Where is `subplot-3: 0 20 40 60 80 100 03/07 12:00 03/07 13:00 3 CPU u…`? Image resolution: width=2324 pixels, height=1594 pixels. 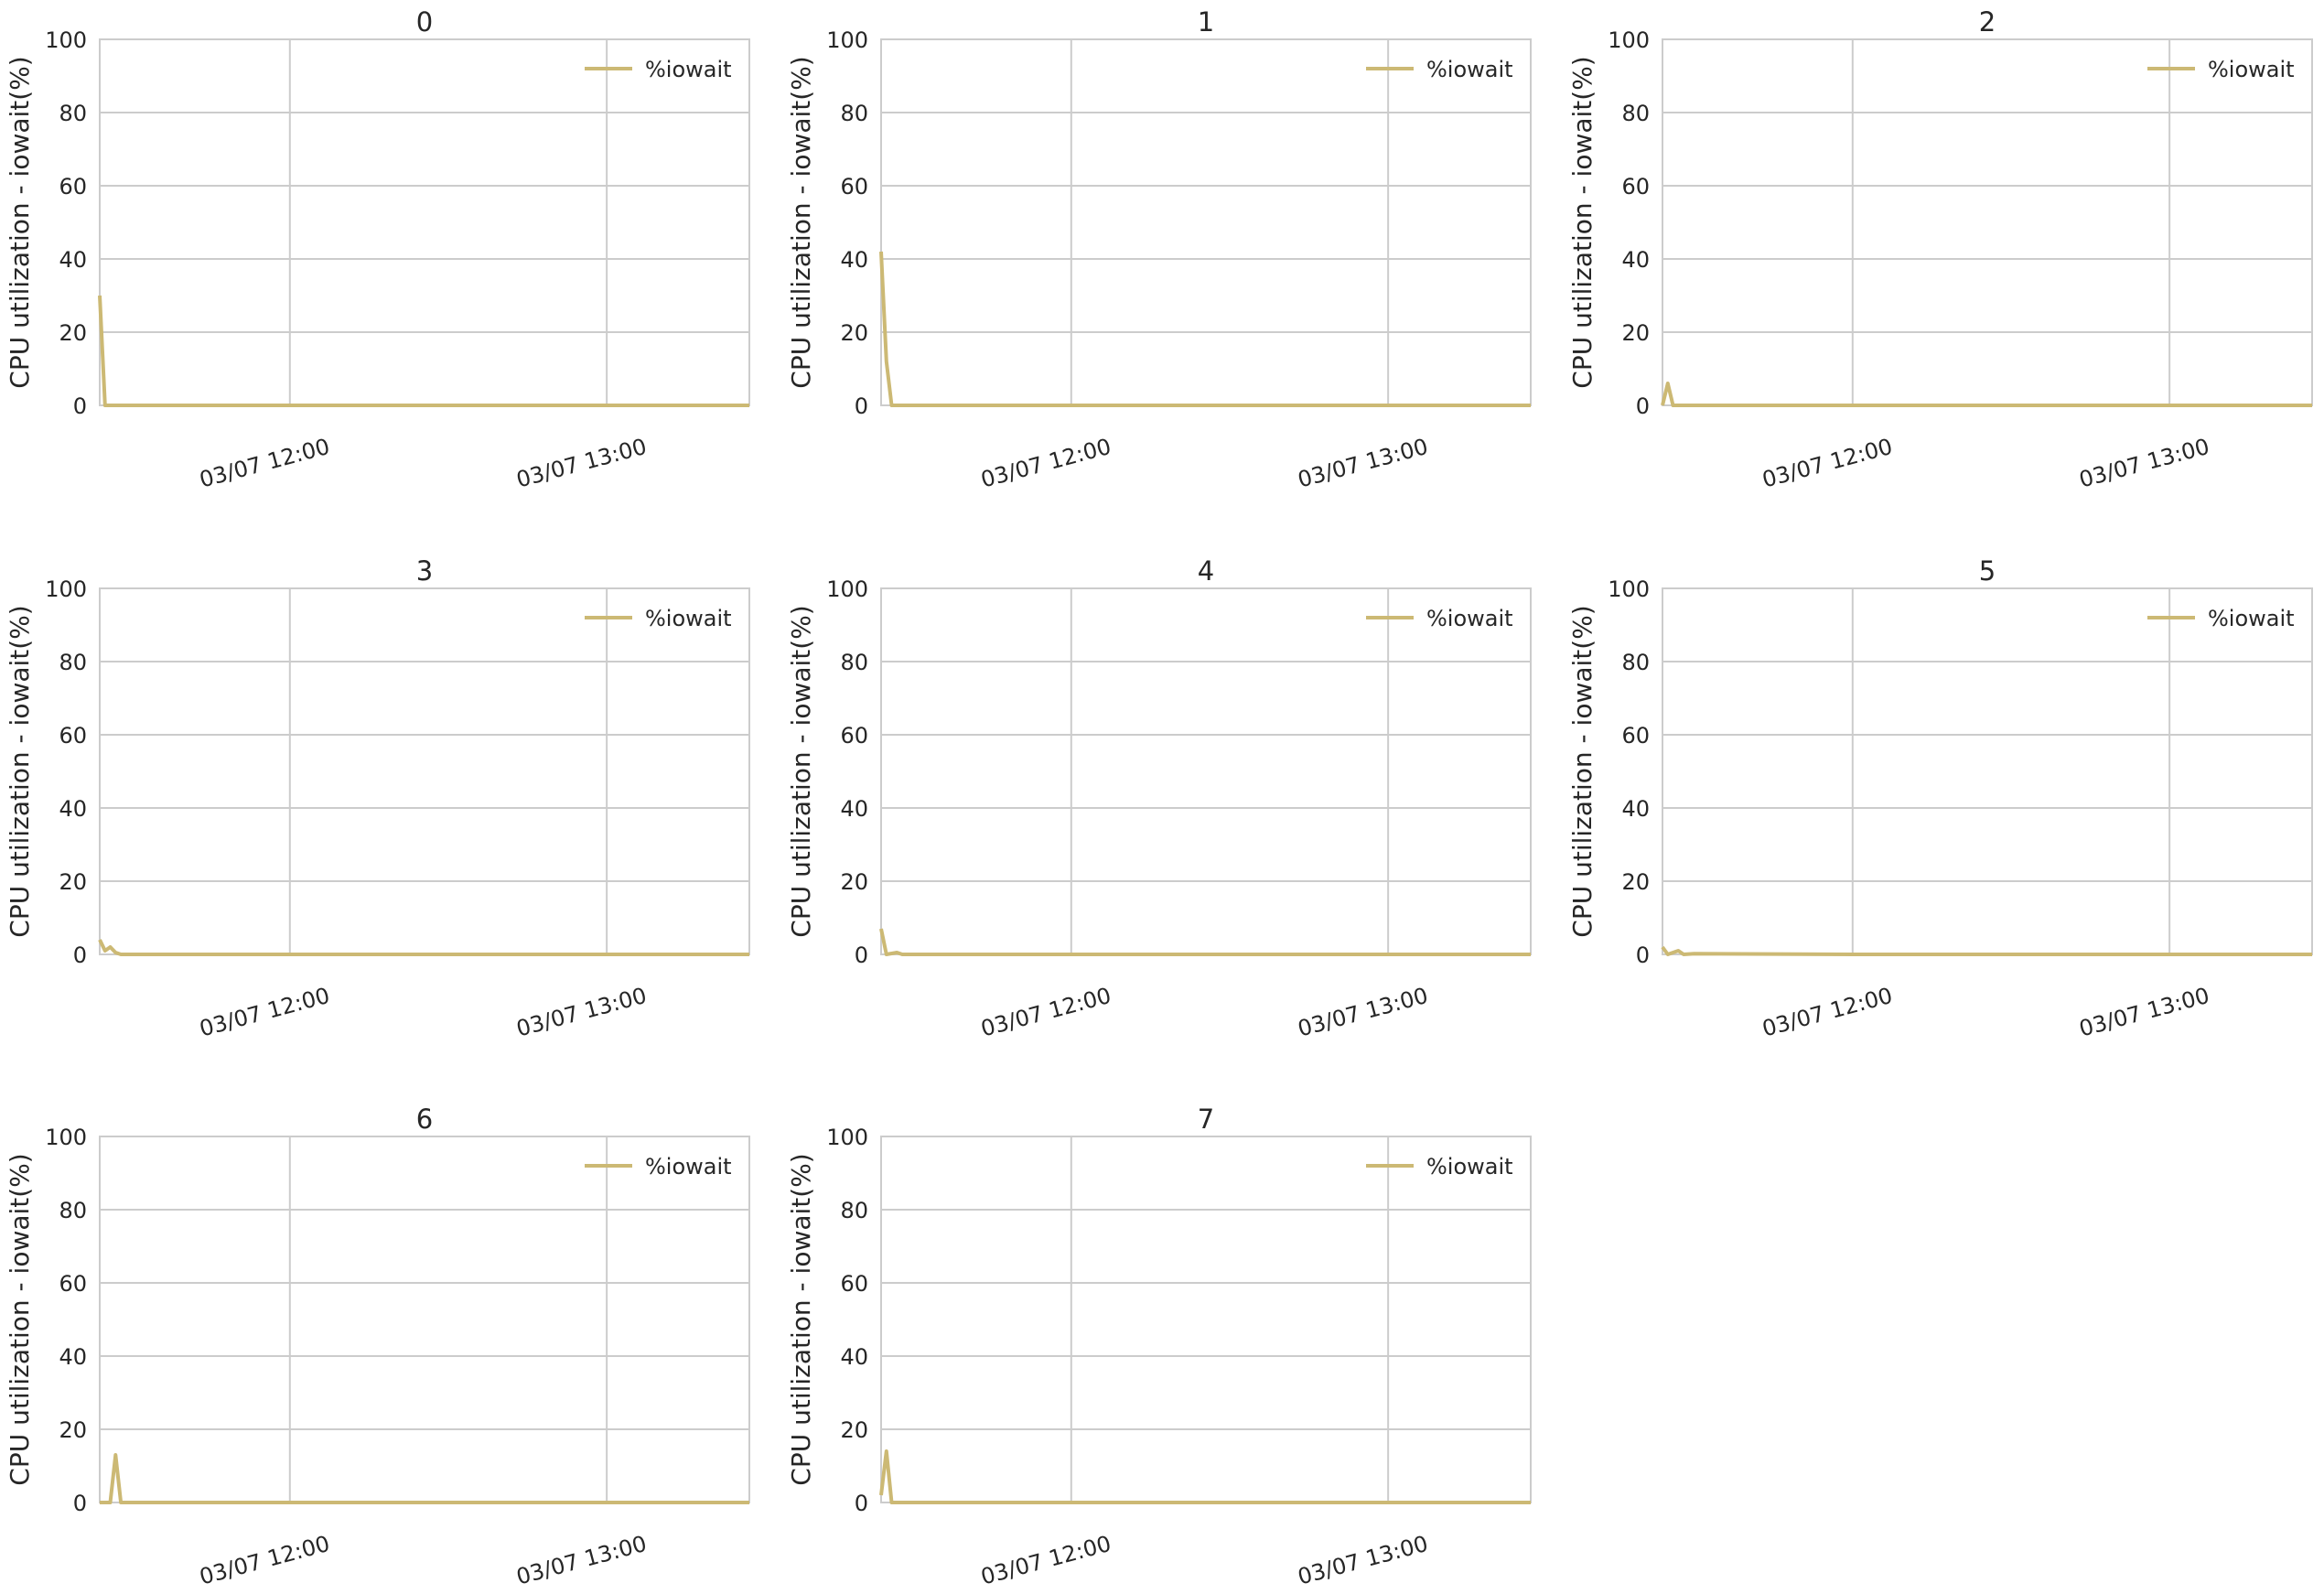 subplot-3: 0 20 40 60 80 100 03/07 12:00 03/07 13:00 3 CPU u… is located at coordinates (377, 798).